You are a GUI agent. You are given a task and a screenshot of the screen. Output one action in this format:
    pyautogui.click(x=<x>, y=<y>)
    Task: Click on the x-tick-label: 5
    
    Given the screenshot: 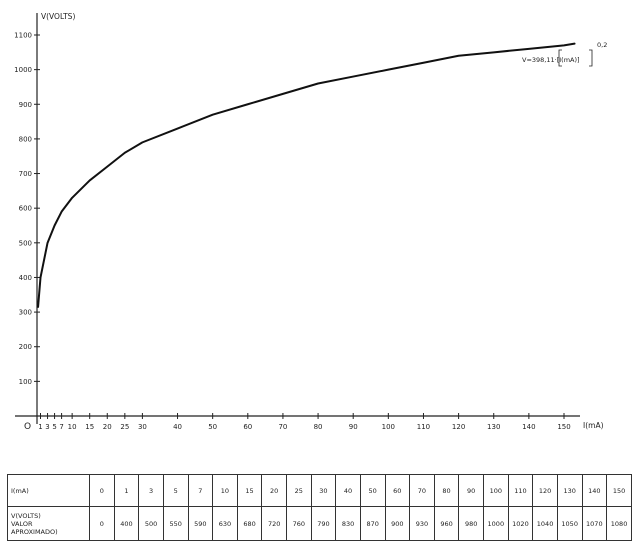 What is the action you would take?
    pyautogui.click(x=54, y=427)
    